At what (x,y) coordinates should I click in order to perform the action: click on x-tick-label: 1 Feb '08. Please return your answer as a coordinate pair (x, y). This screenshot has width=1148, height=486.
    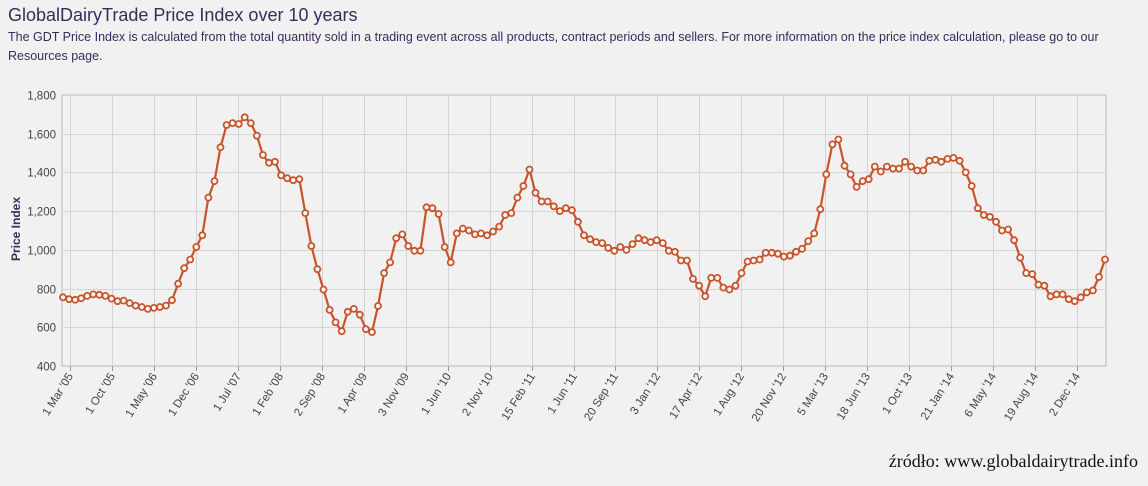
    Looking at the image, I should click on (268, 394).